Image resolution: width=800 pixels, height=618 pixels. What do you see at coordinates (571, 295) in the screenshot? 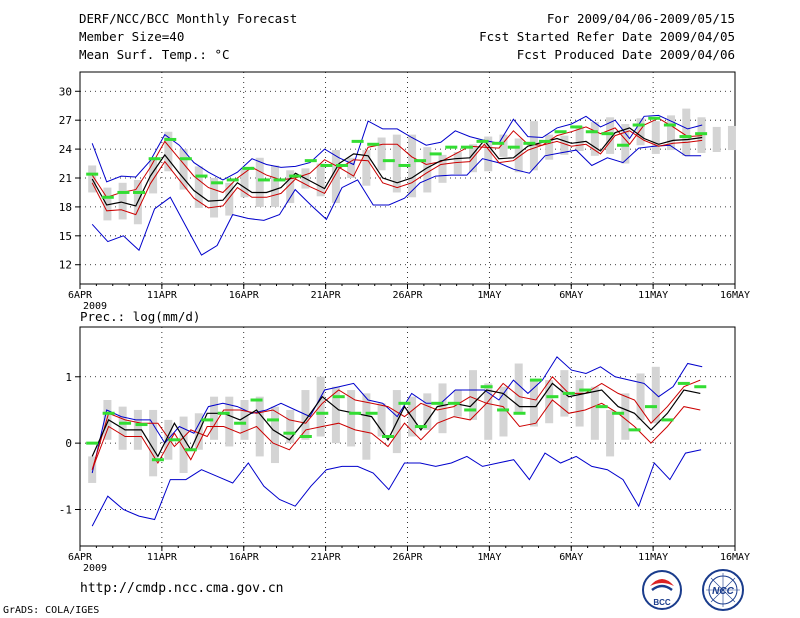
I see `temperature-xtick-label: 6MAY` at bounding box center [571, 295].